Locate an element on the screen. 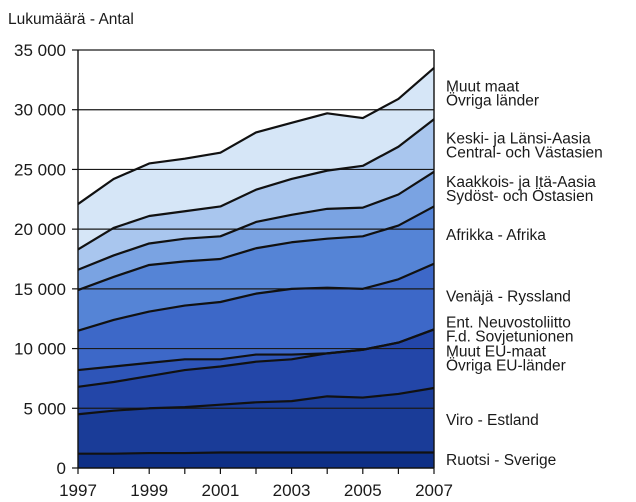 This screenshot has width=636, height=502. series-label-2: Viro - Estland is located at coordinates (492, 420).